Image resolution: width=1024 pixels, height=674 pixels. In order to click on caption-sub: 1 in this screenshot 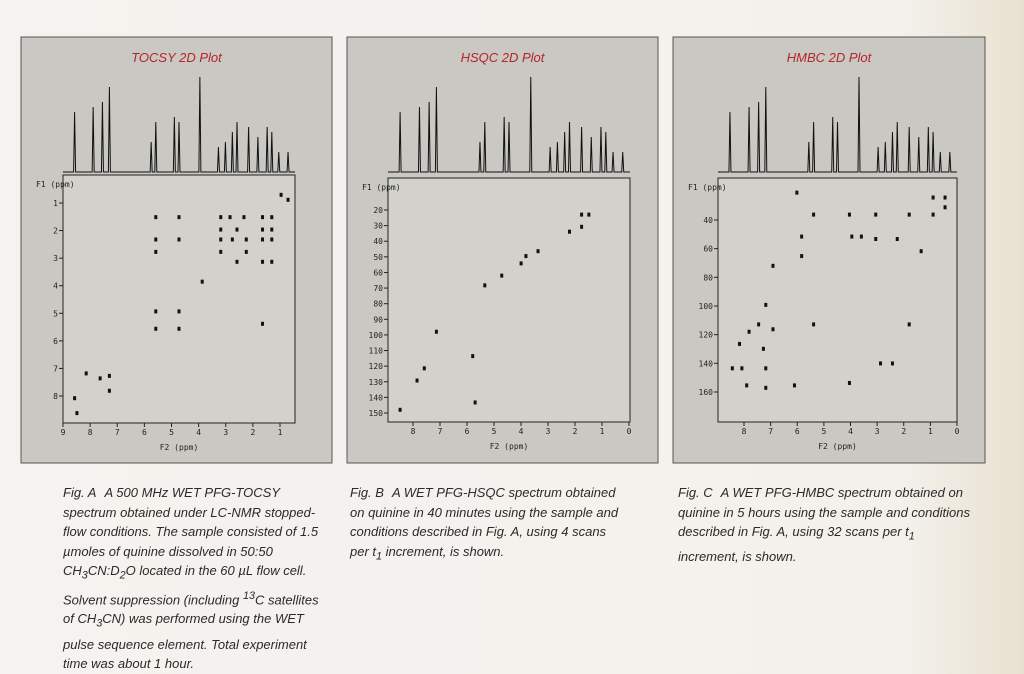, I will do `click(911, 536)`.